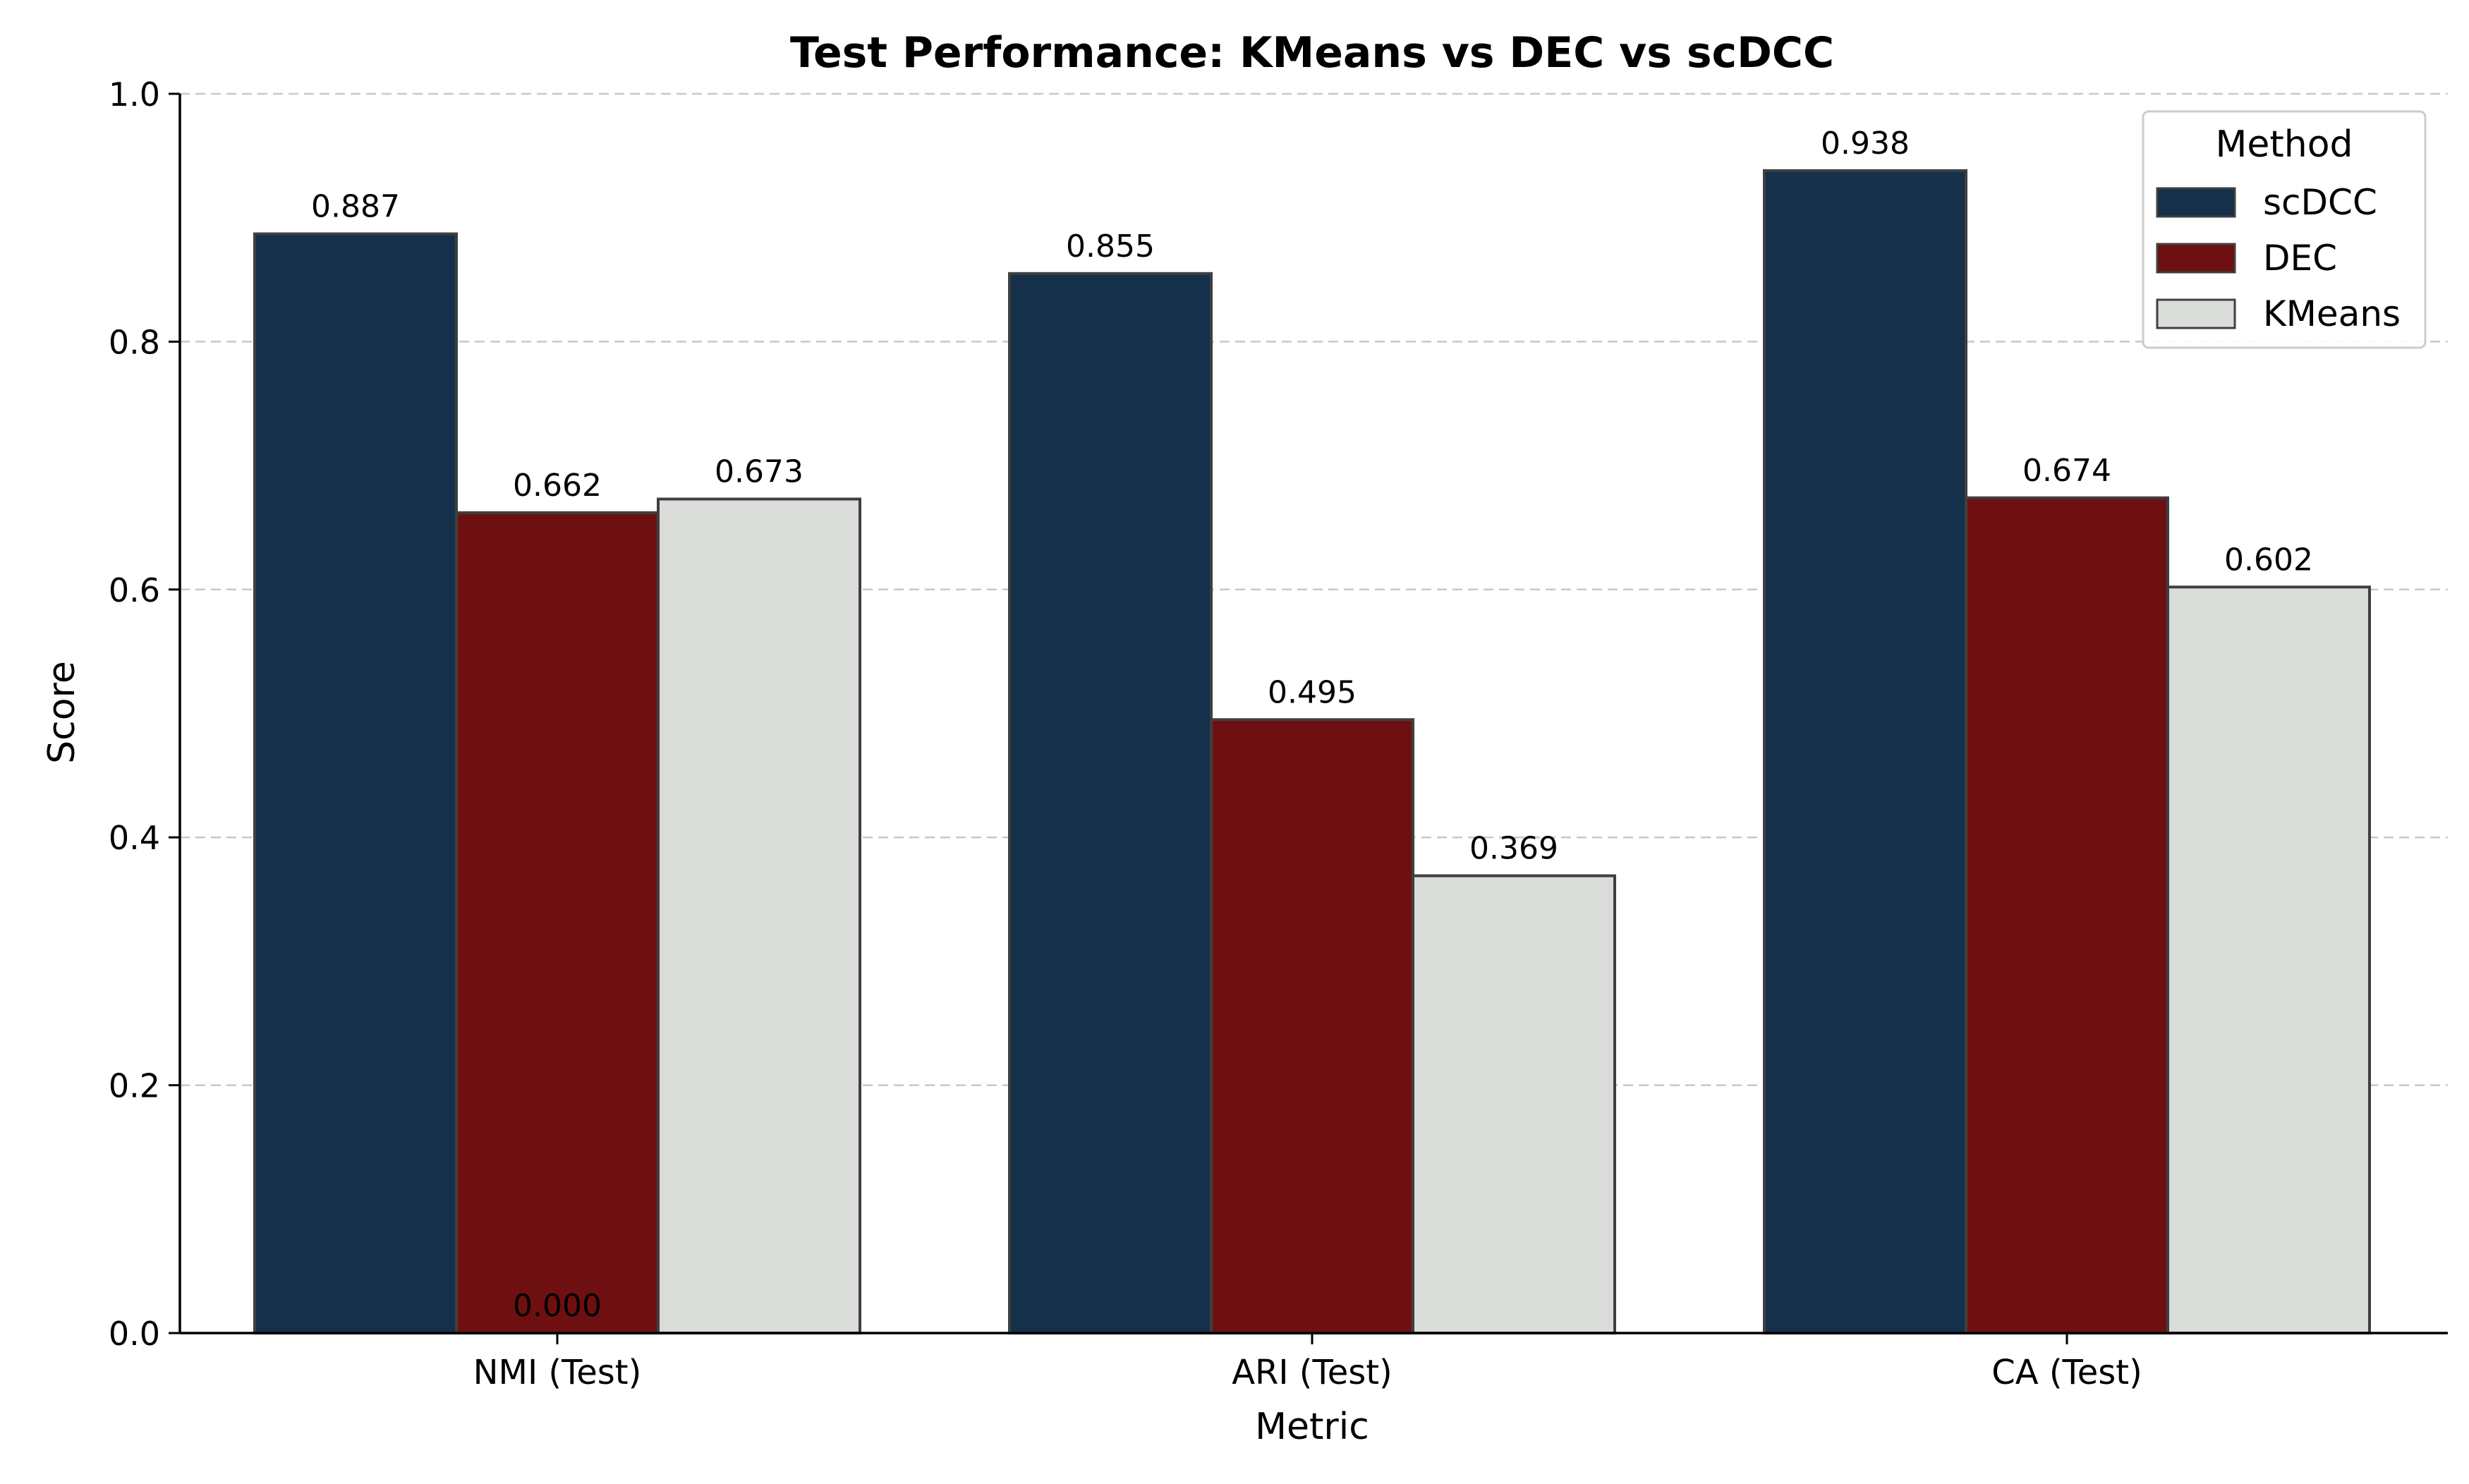 This screenshot has width=2469, height=1484. I want to click on x-axis-label: Metric, so click(1312, 1427).